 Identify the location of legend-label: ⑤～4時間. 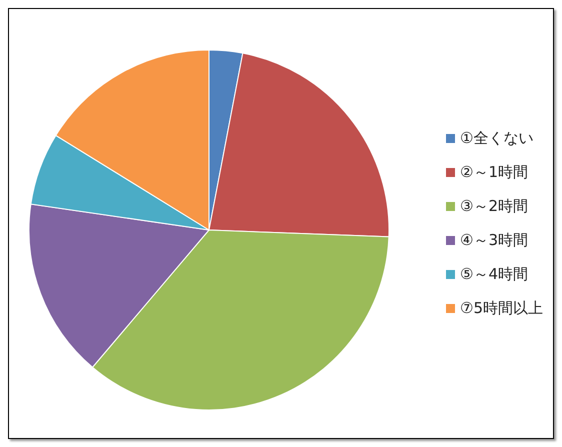
(494, 274).